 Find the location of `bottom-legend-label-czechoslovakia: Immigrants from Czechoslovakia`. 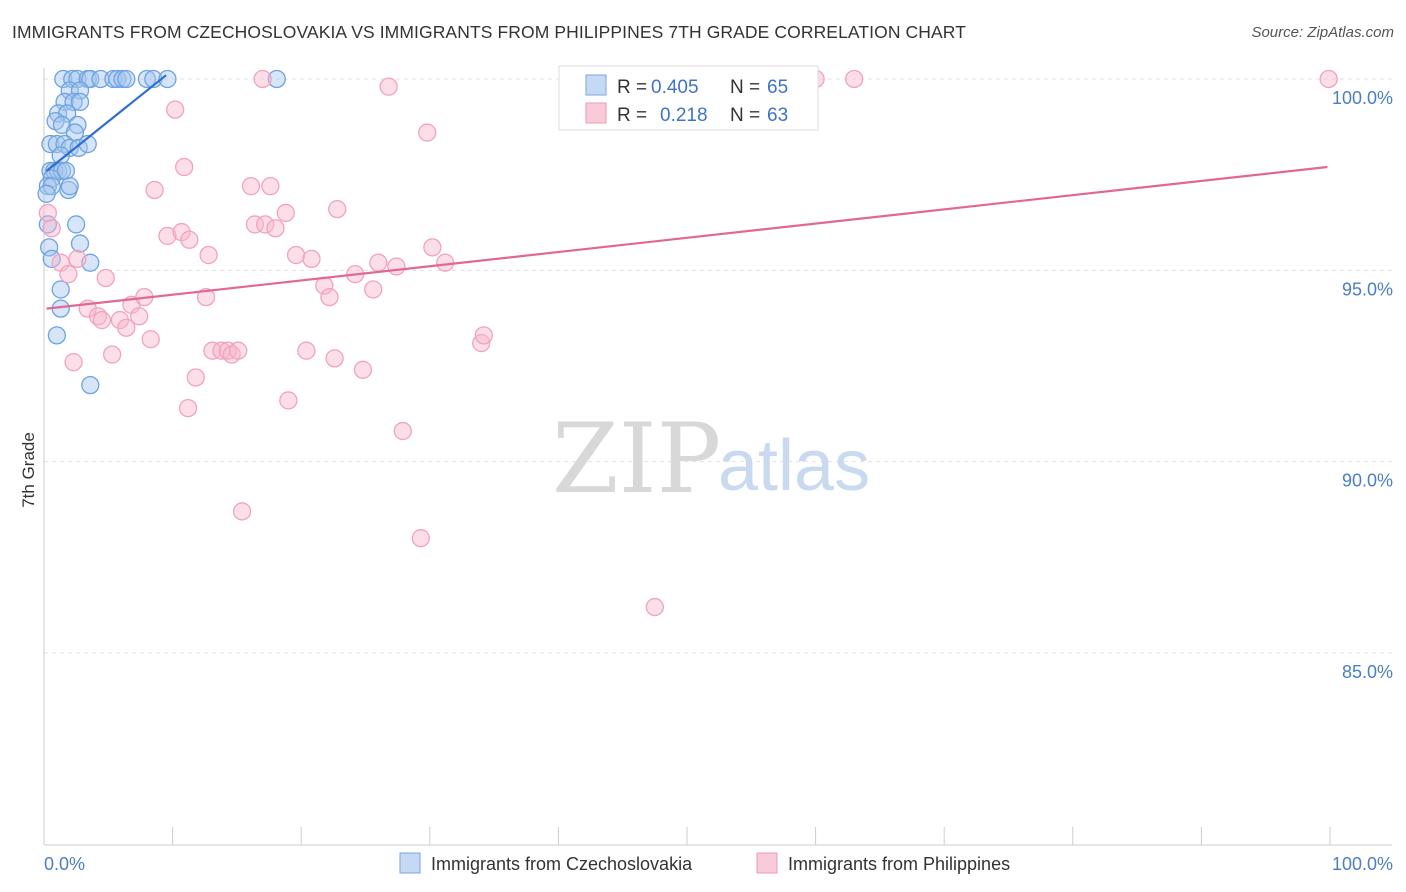

bottom-legend-label-czechoslovakia: Immigrants from Czechoslovakia is located at coordinates (562, 864).